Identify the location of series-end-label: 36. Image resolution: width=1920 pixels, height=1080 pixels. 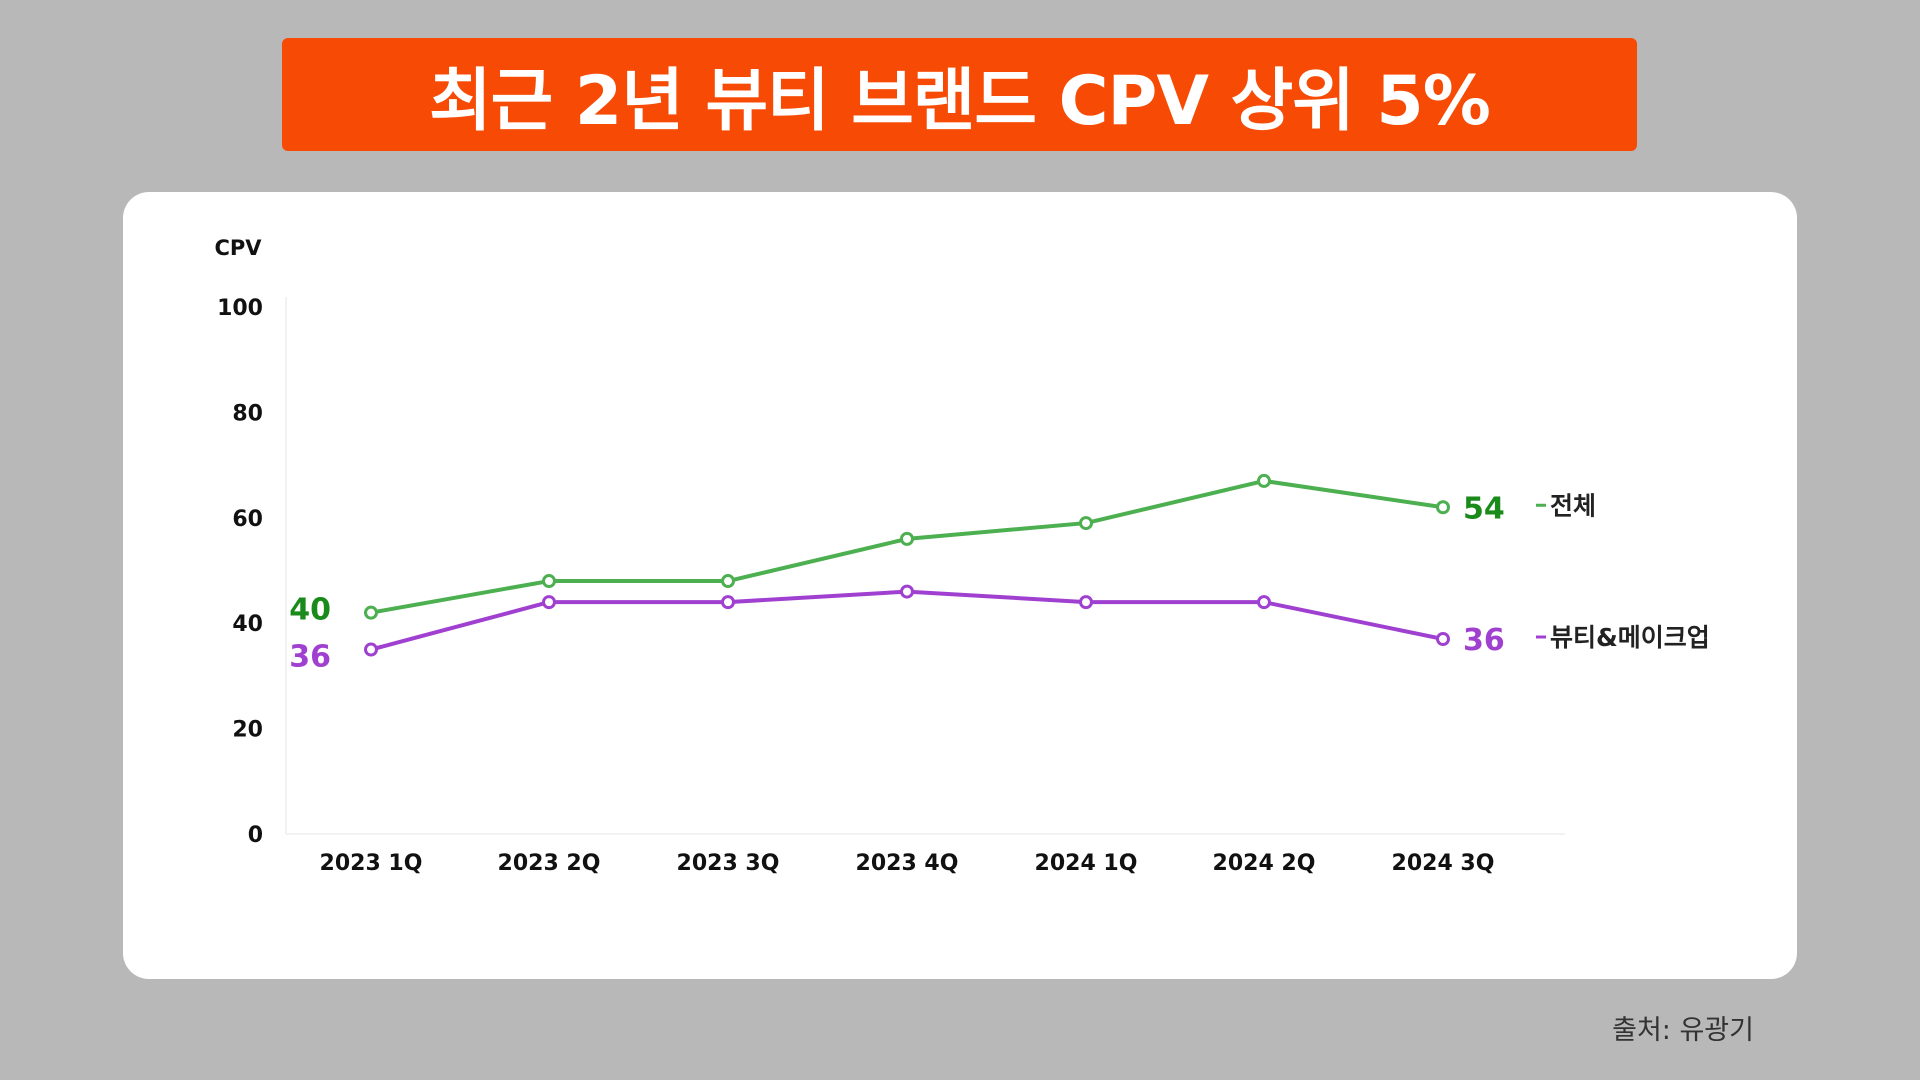
(1484, 640).